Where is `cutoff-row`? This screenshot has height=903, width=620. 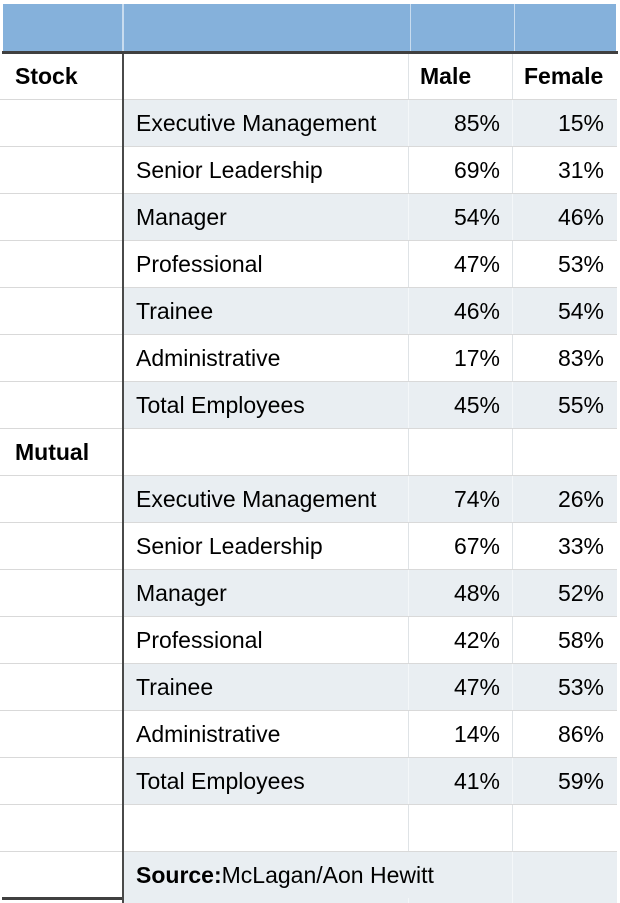
cutoff-row is located at coordinates (308, 900).